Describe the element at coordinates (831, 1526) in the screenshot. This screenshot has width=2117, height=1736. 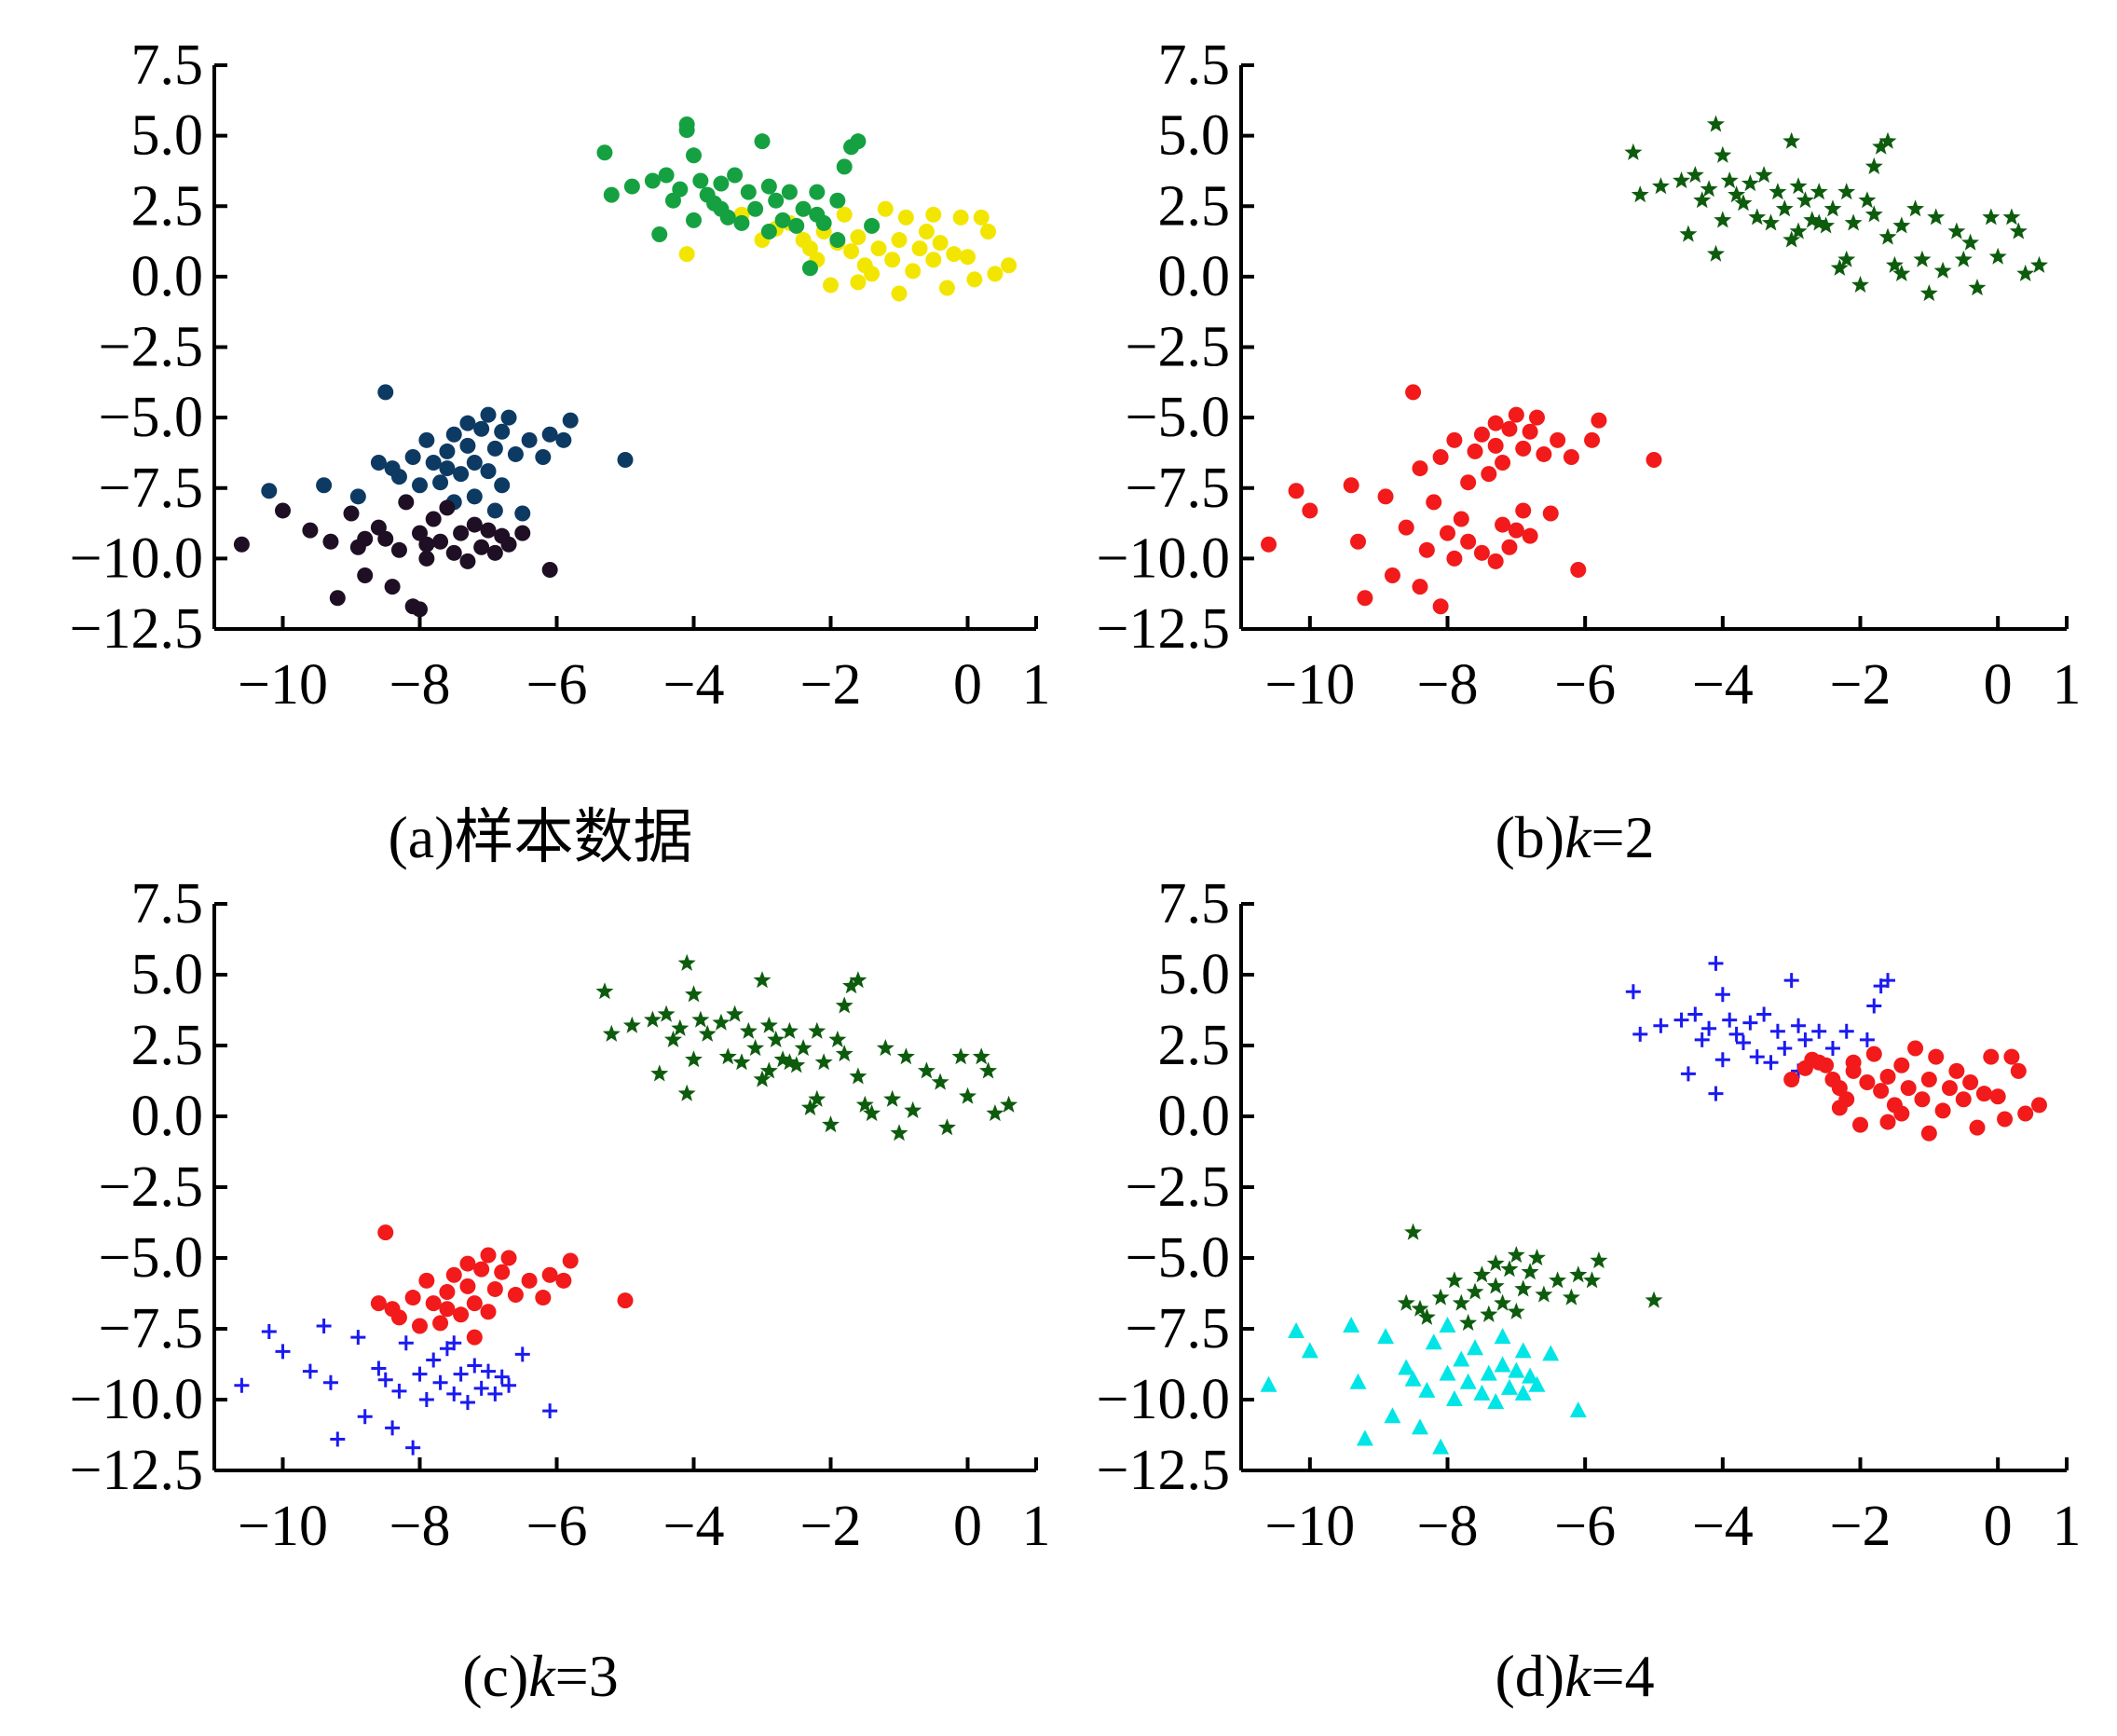
I see `x-tick-label: −2` at that location.